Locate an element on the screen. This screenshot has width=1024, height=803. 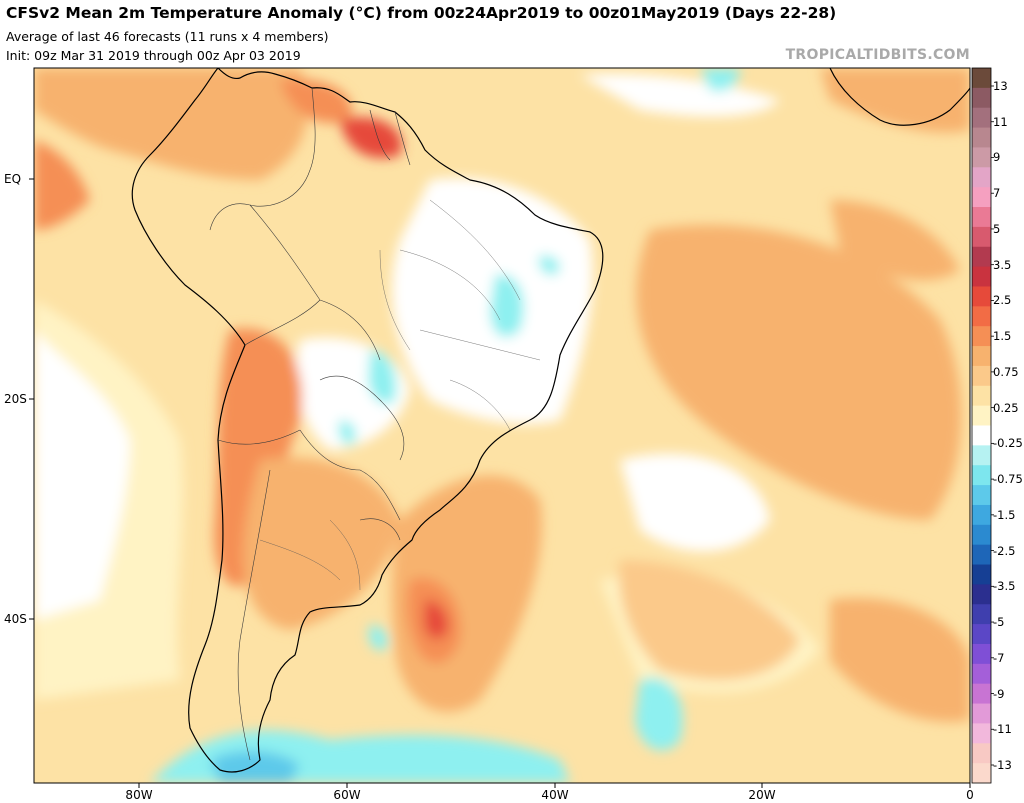
colorbar-label: 5 is located at coordinates (997, 228).